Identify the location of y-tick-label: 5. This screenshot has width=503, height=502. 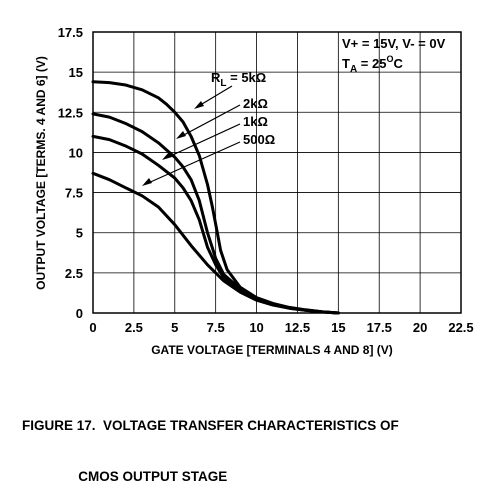
(79, 233).